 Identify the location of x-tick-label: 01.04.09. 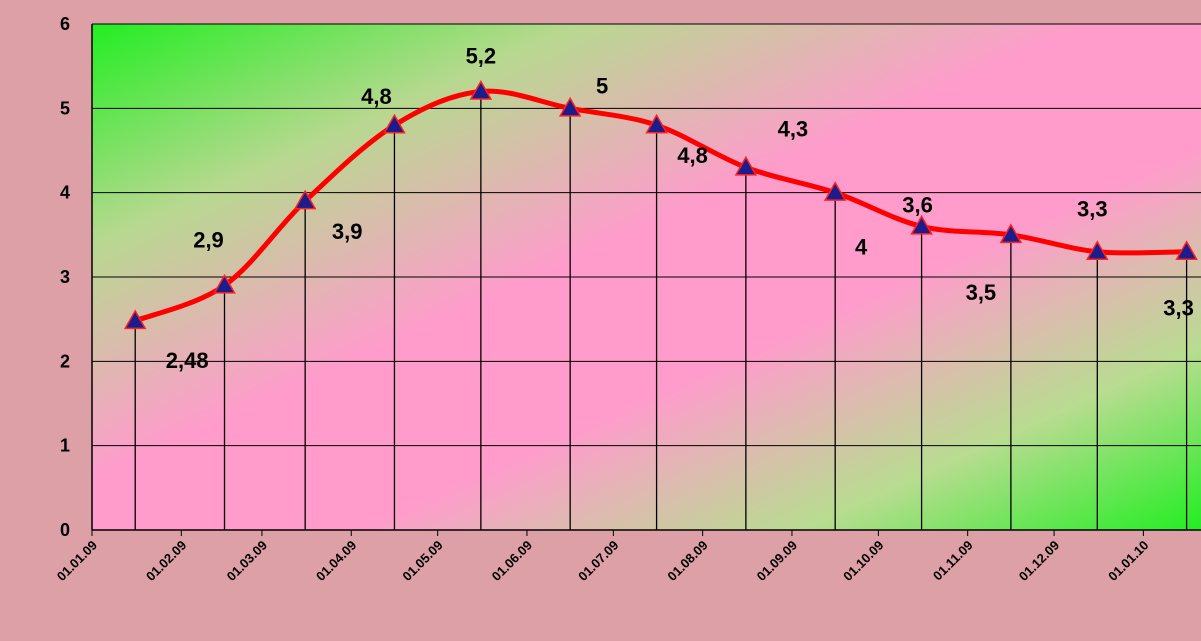
(336, 561).